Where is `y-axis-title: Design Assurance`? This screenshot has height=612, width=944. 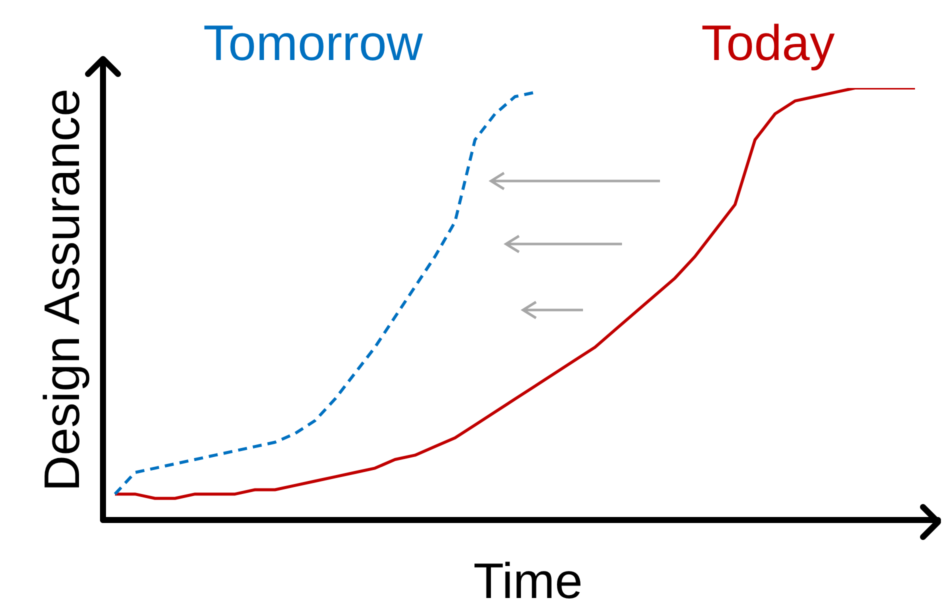
y-axis-title: Design Assurance is located at coordinates (62, 290).